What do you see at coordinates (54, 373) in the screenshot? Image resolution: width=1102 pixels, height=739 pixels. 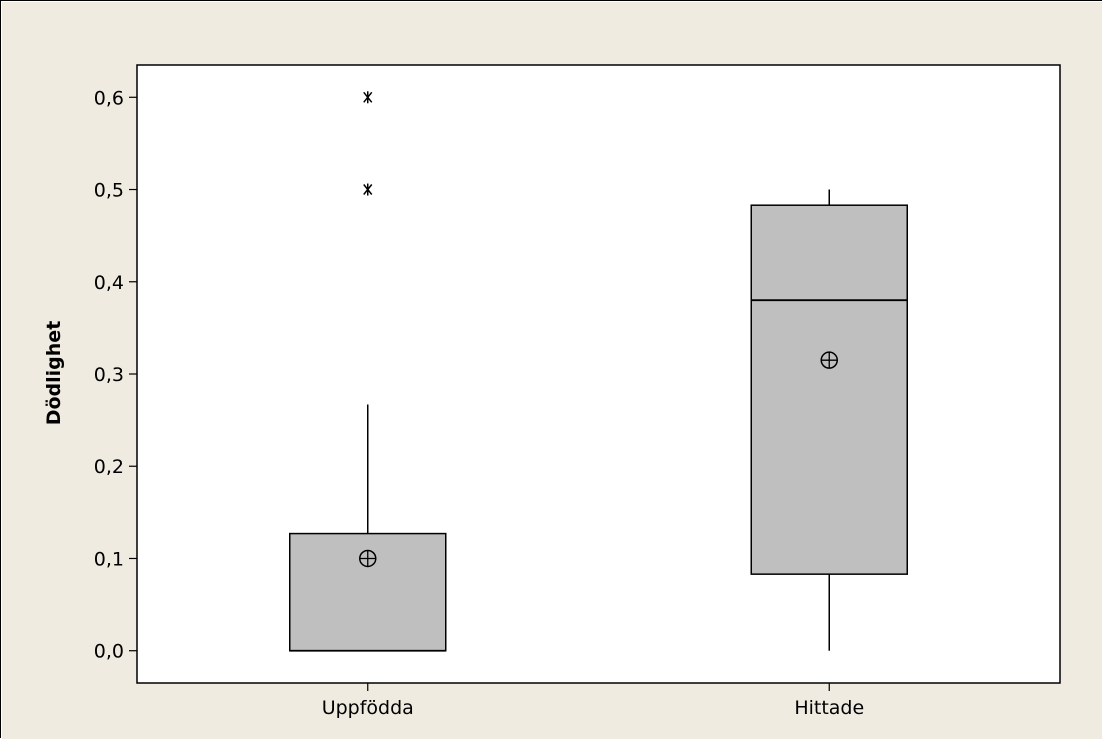 I see `y-axis-title: Dödlighet` at bounding box center [54, 373].